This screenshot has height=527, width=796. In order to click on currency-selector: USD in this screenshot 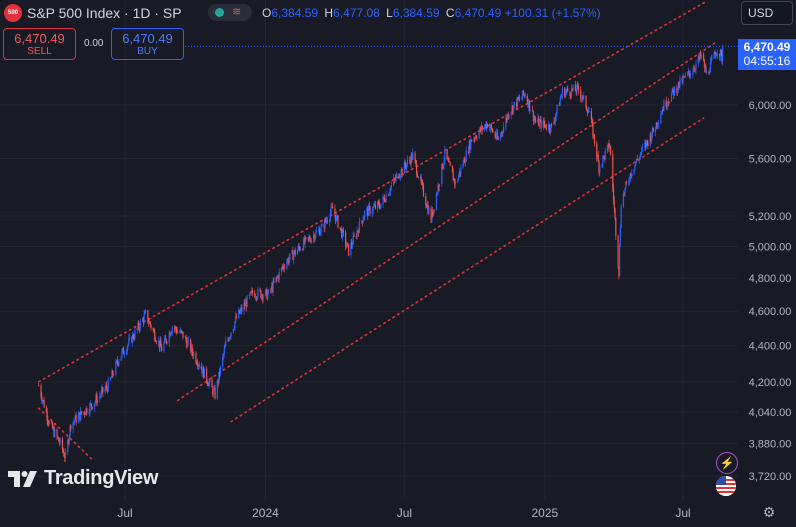, I will do `click(767, 13)`.